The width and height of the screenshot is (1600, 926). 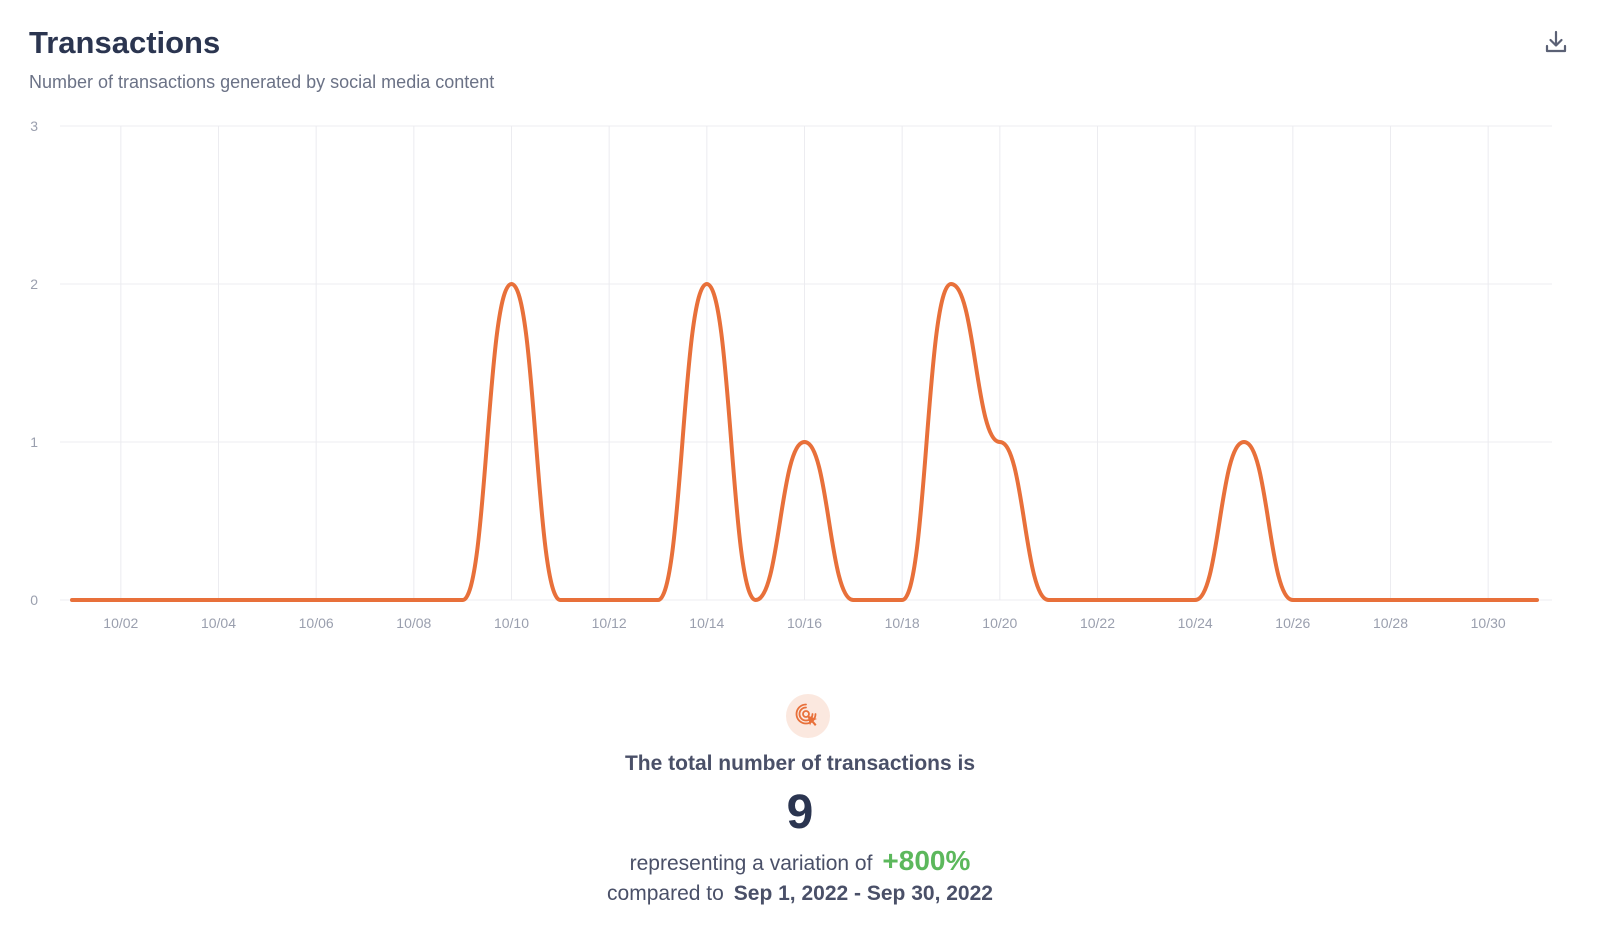 What do you see at coordinates (316, 623) in the screenshot?
I see `x-tick-label: 10/06` at bounding box center [316, 623].